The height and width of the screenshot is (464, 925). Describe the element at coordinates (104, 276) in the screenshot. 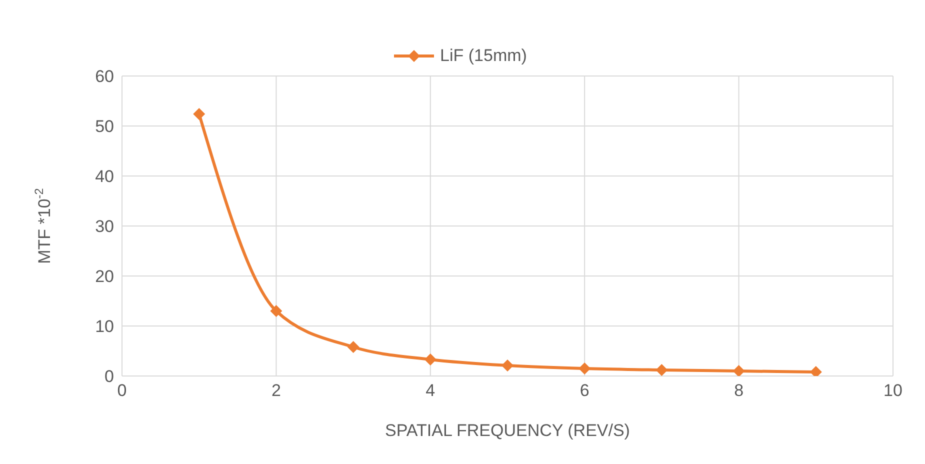

I see `y-tick-label: 20` at that location.